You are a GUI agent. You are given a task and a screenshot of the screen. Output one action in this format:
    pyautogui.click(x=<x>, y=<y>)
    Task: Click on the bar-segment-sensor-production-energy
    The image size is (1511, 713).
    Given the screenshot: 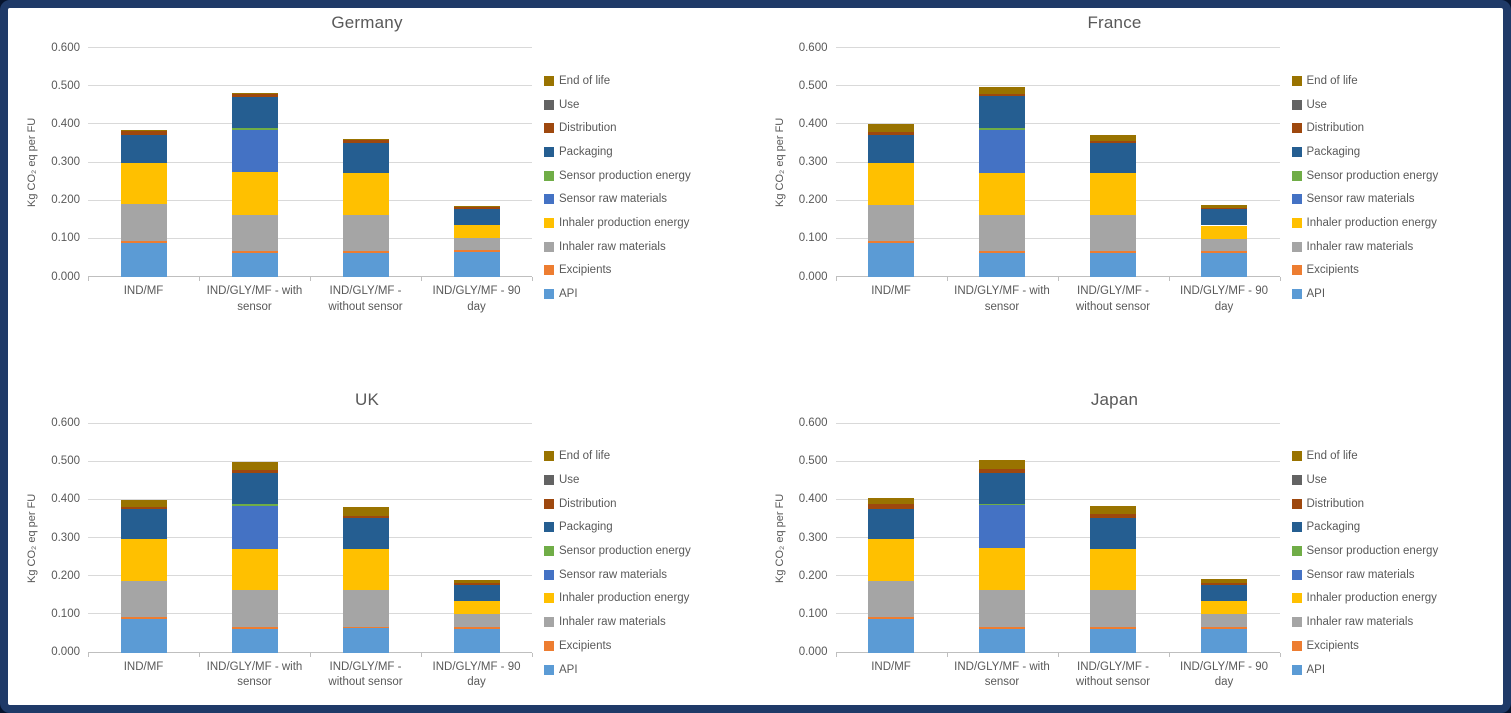 What is the action you would take?
    pyautogui.click(x=1002, y=504)
    